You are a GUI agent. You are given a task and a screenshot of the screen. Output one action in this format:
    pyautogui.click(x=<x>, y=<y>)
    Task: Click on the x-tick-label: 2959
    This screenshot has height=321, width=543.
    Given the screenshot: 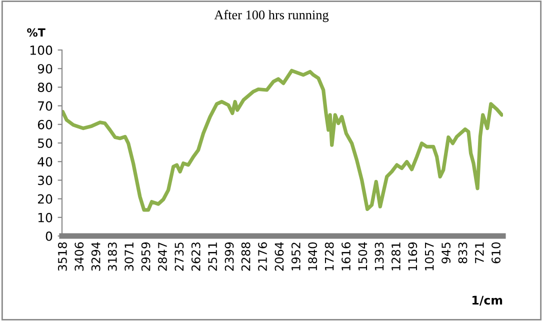 What is the action you would take?
    pyautogui.click(x=145, y=256)
    